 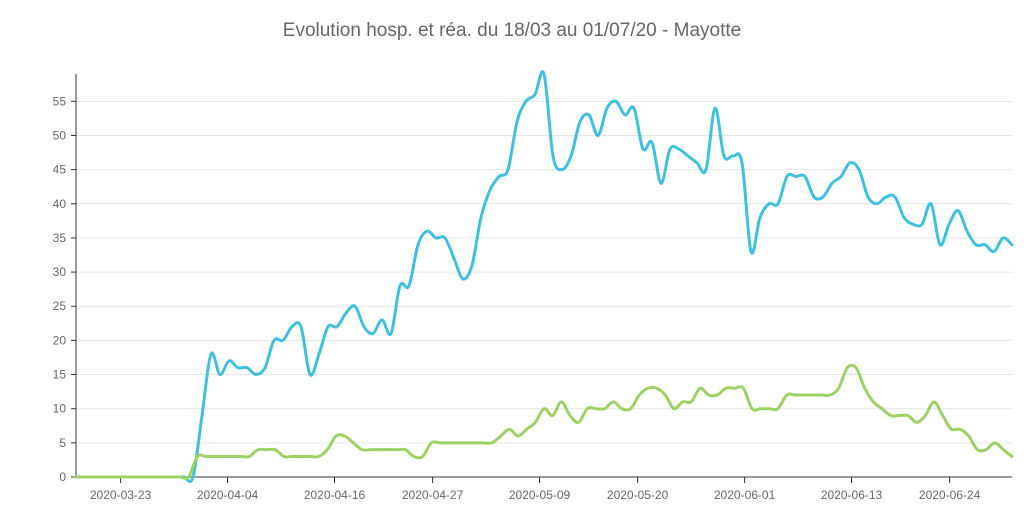 What do you see at coordinates (60, 238) in the screenshot?
I see `y-tick-label-35: 35` at bounding box center [60, 238].